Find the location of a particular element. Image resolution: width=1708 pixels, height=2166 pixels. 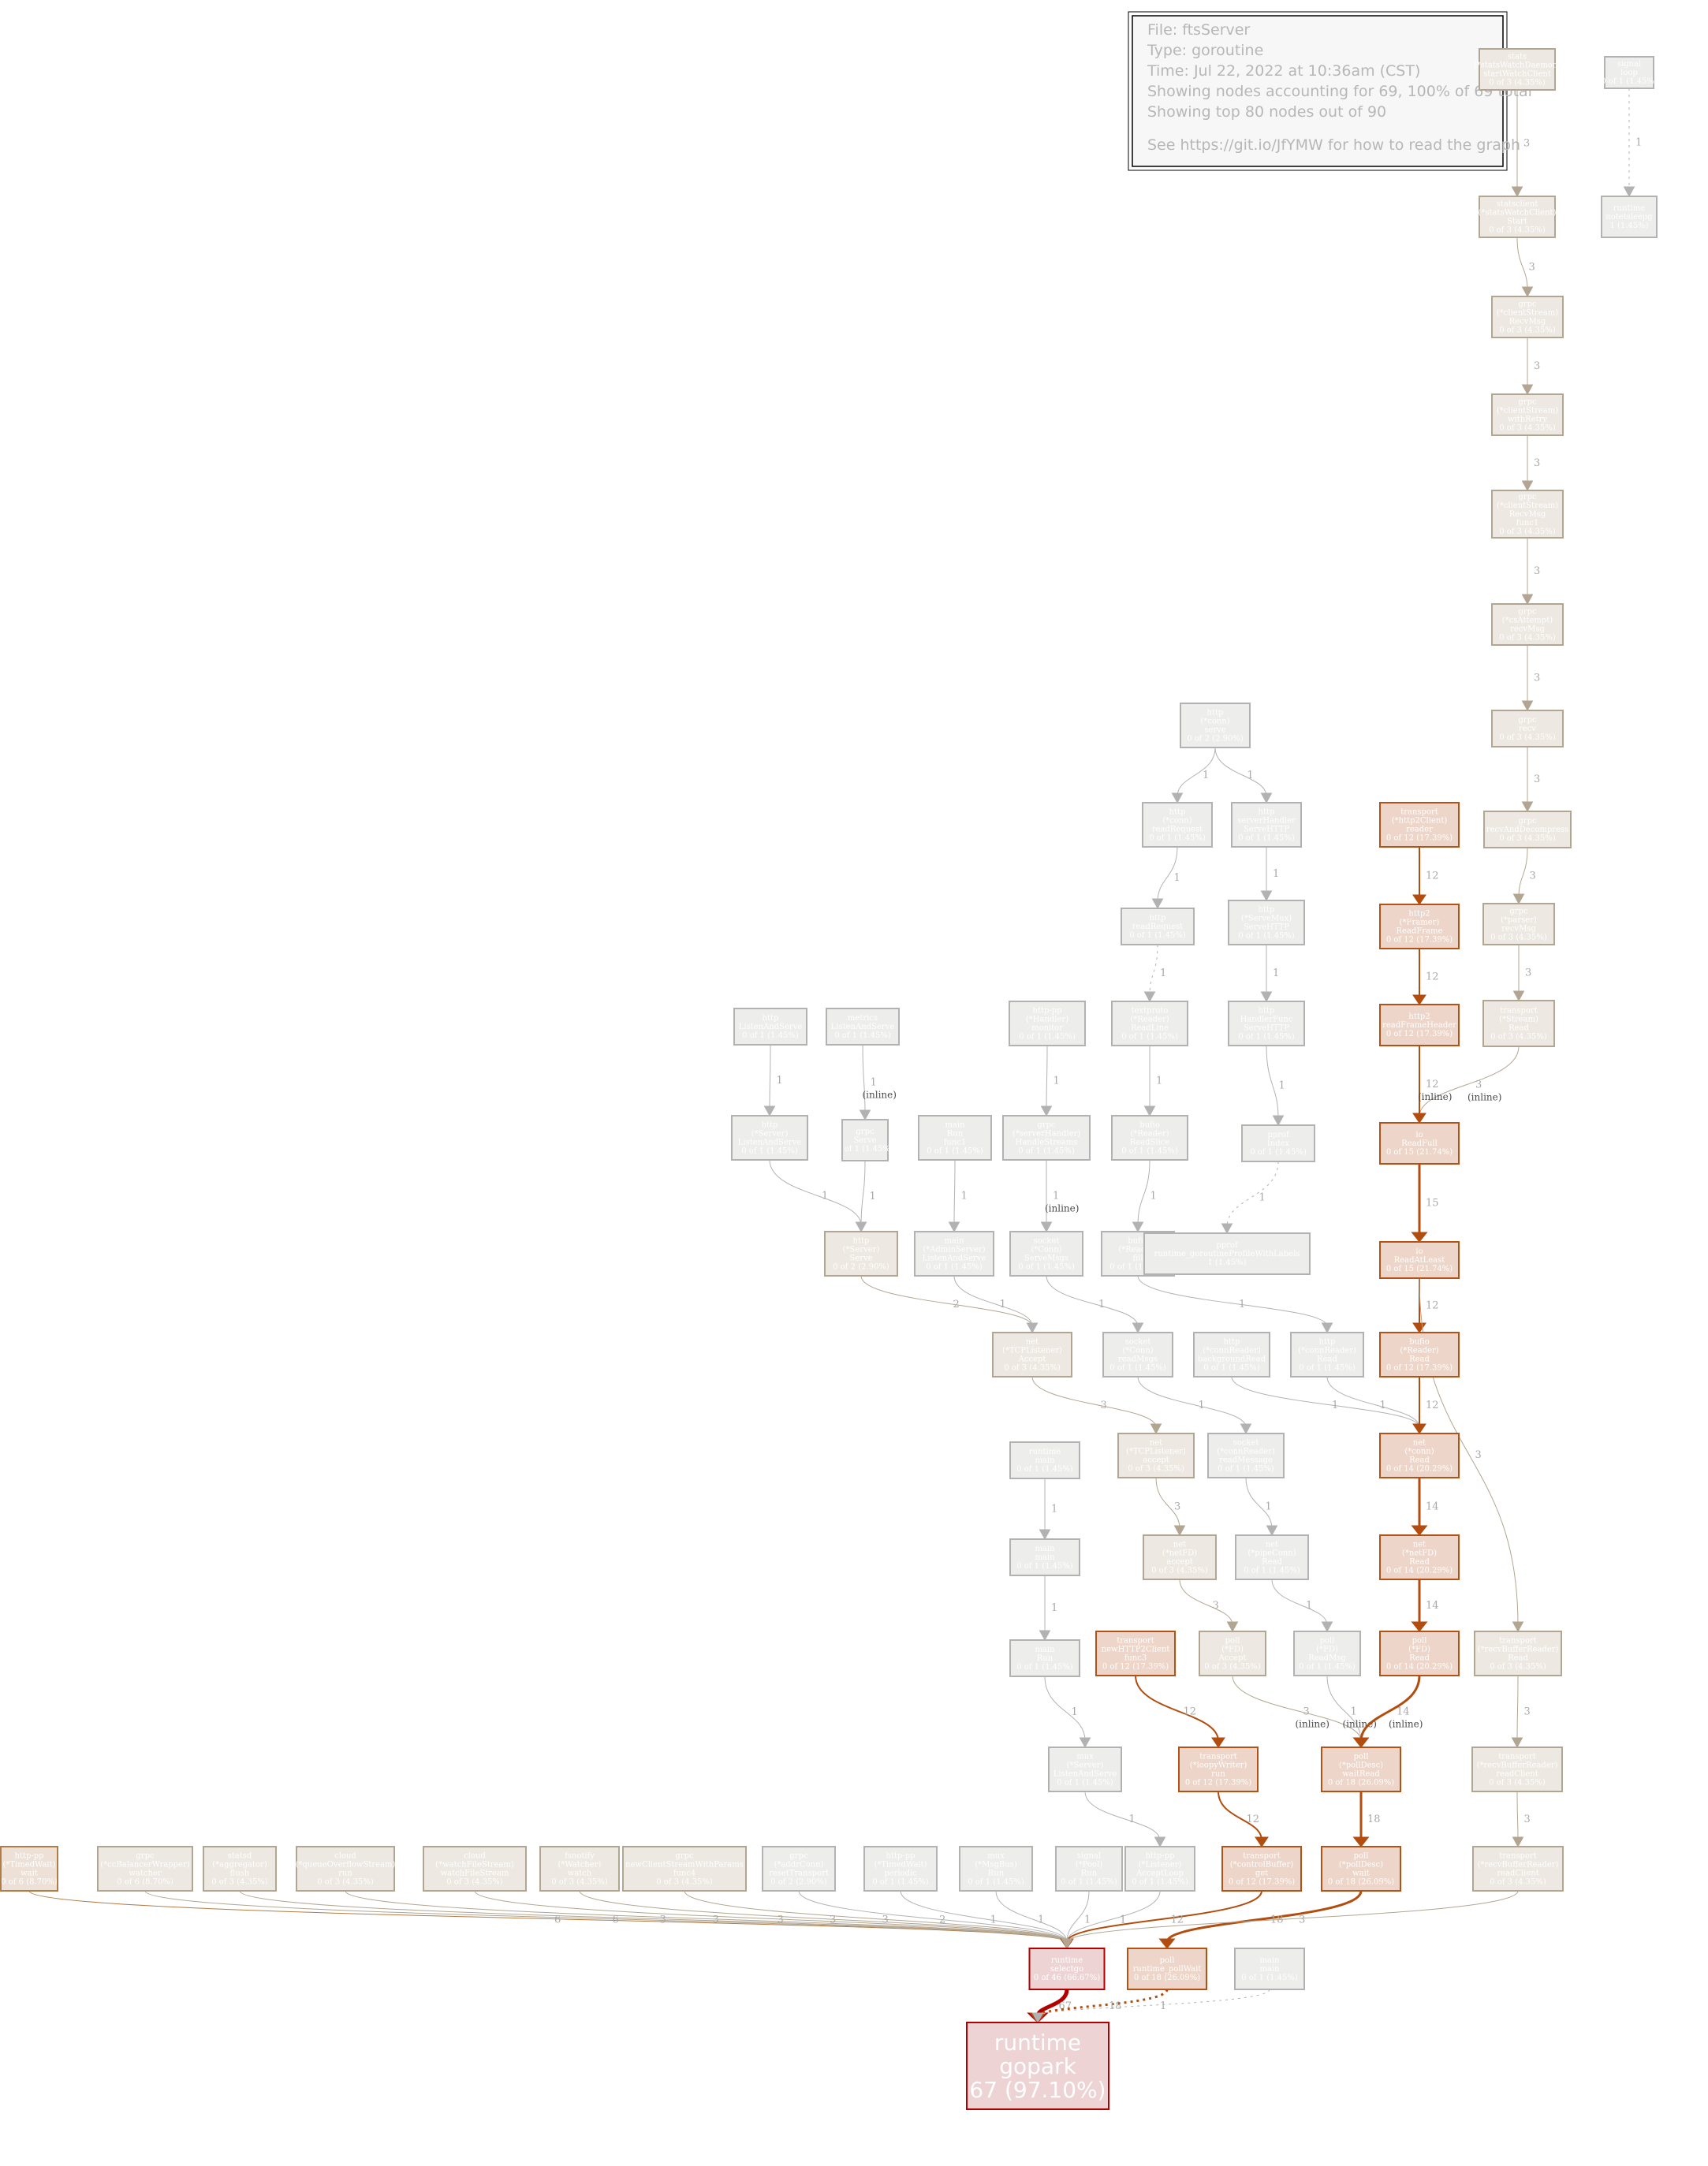

node-label: Read is located at coordinates (1419, 1658).